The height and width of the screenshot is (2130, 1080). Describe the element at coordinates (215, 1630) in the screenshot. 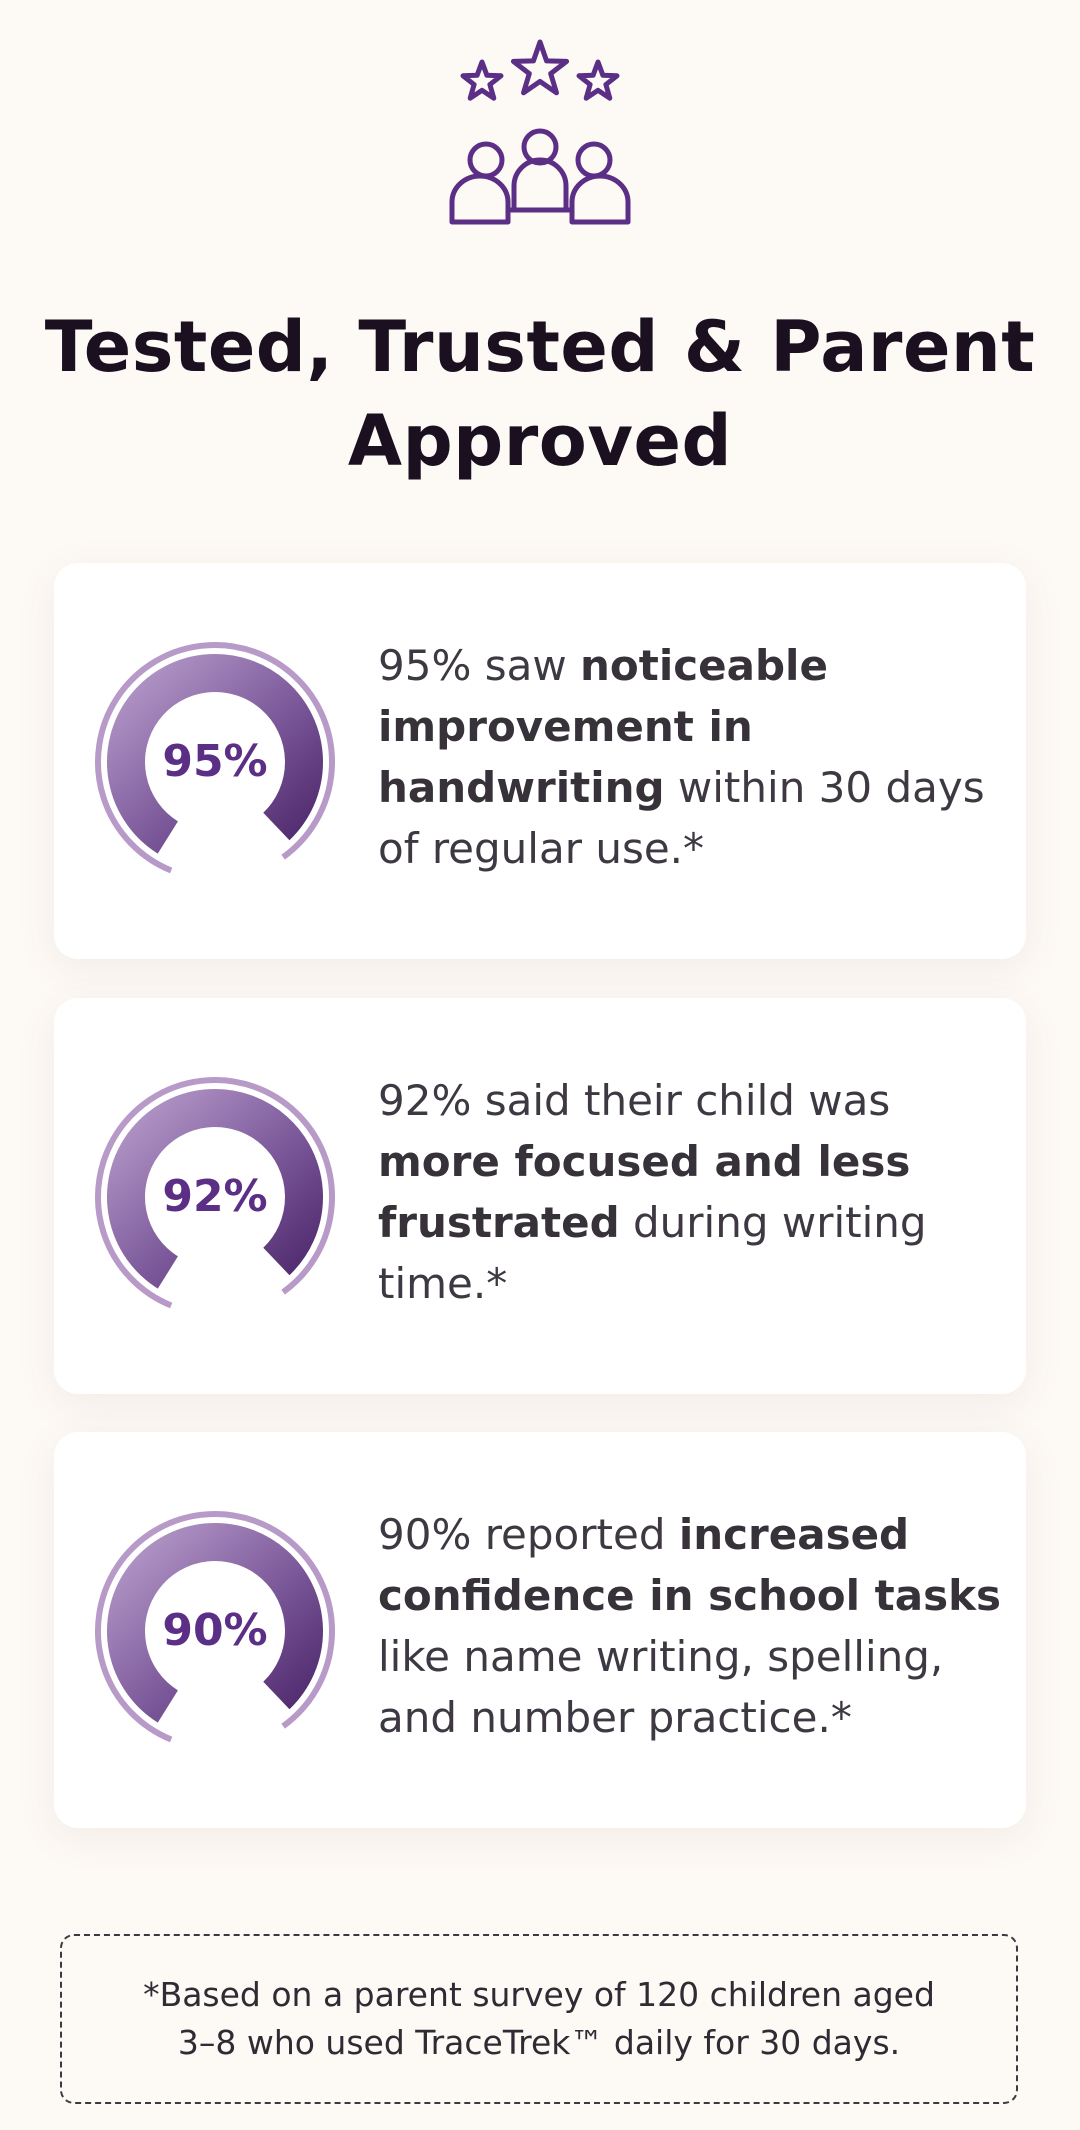

I see `percent-label: 90%` at that location.